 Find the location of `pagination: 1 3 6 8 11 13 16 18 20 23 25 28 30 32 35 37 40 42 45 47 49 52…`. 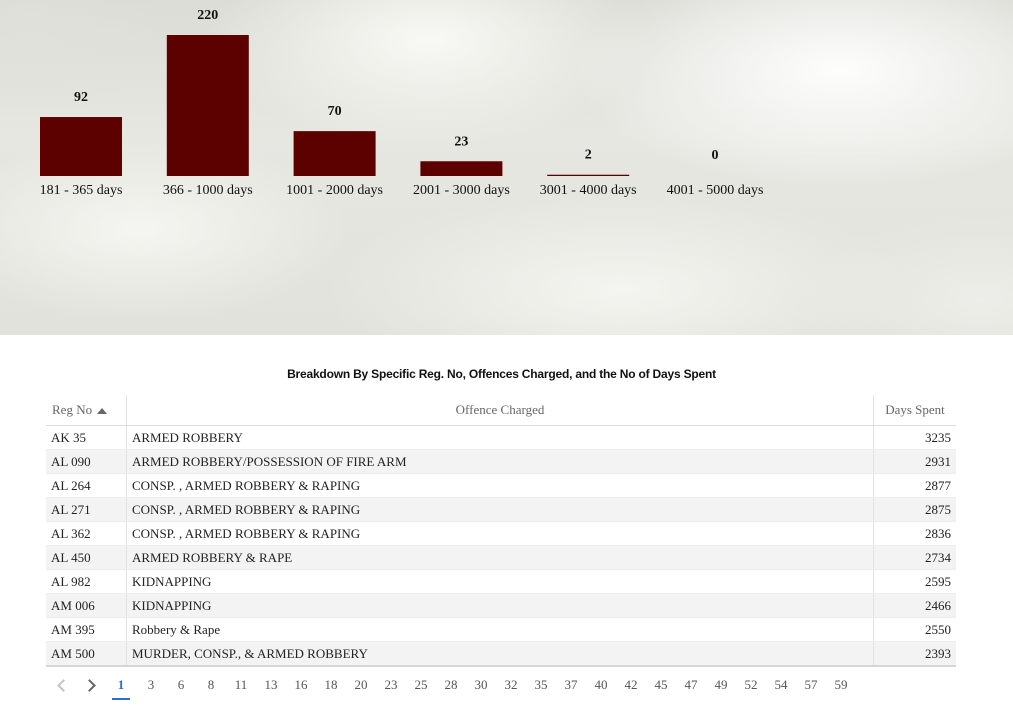

pagination: 1 3 6 8 11 13 16 18 20 23 25 28 30 32 35 37 40 42 45 47 49 52… is located at coordinates (501, 686).